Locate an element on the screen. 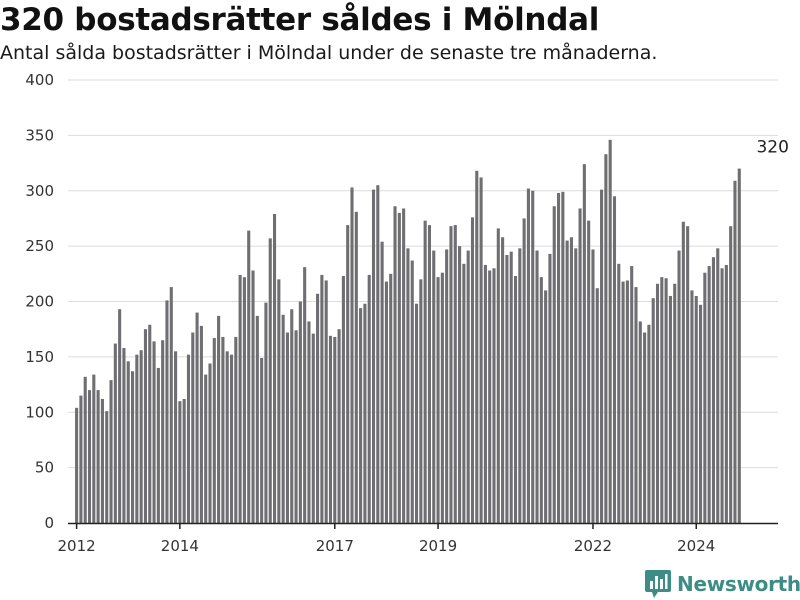 The image size is (800, 600). highlight-value-label: 320 is located at coordinates (772, 148).